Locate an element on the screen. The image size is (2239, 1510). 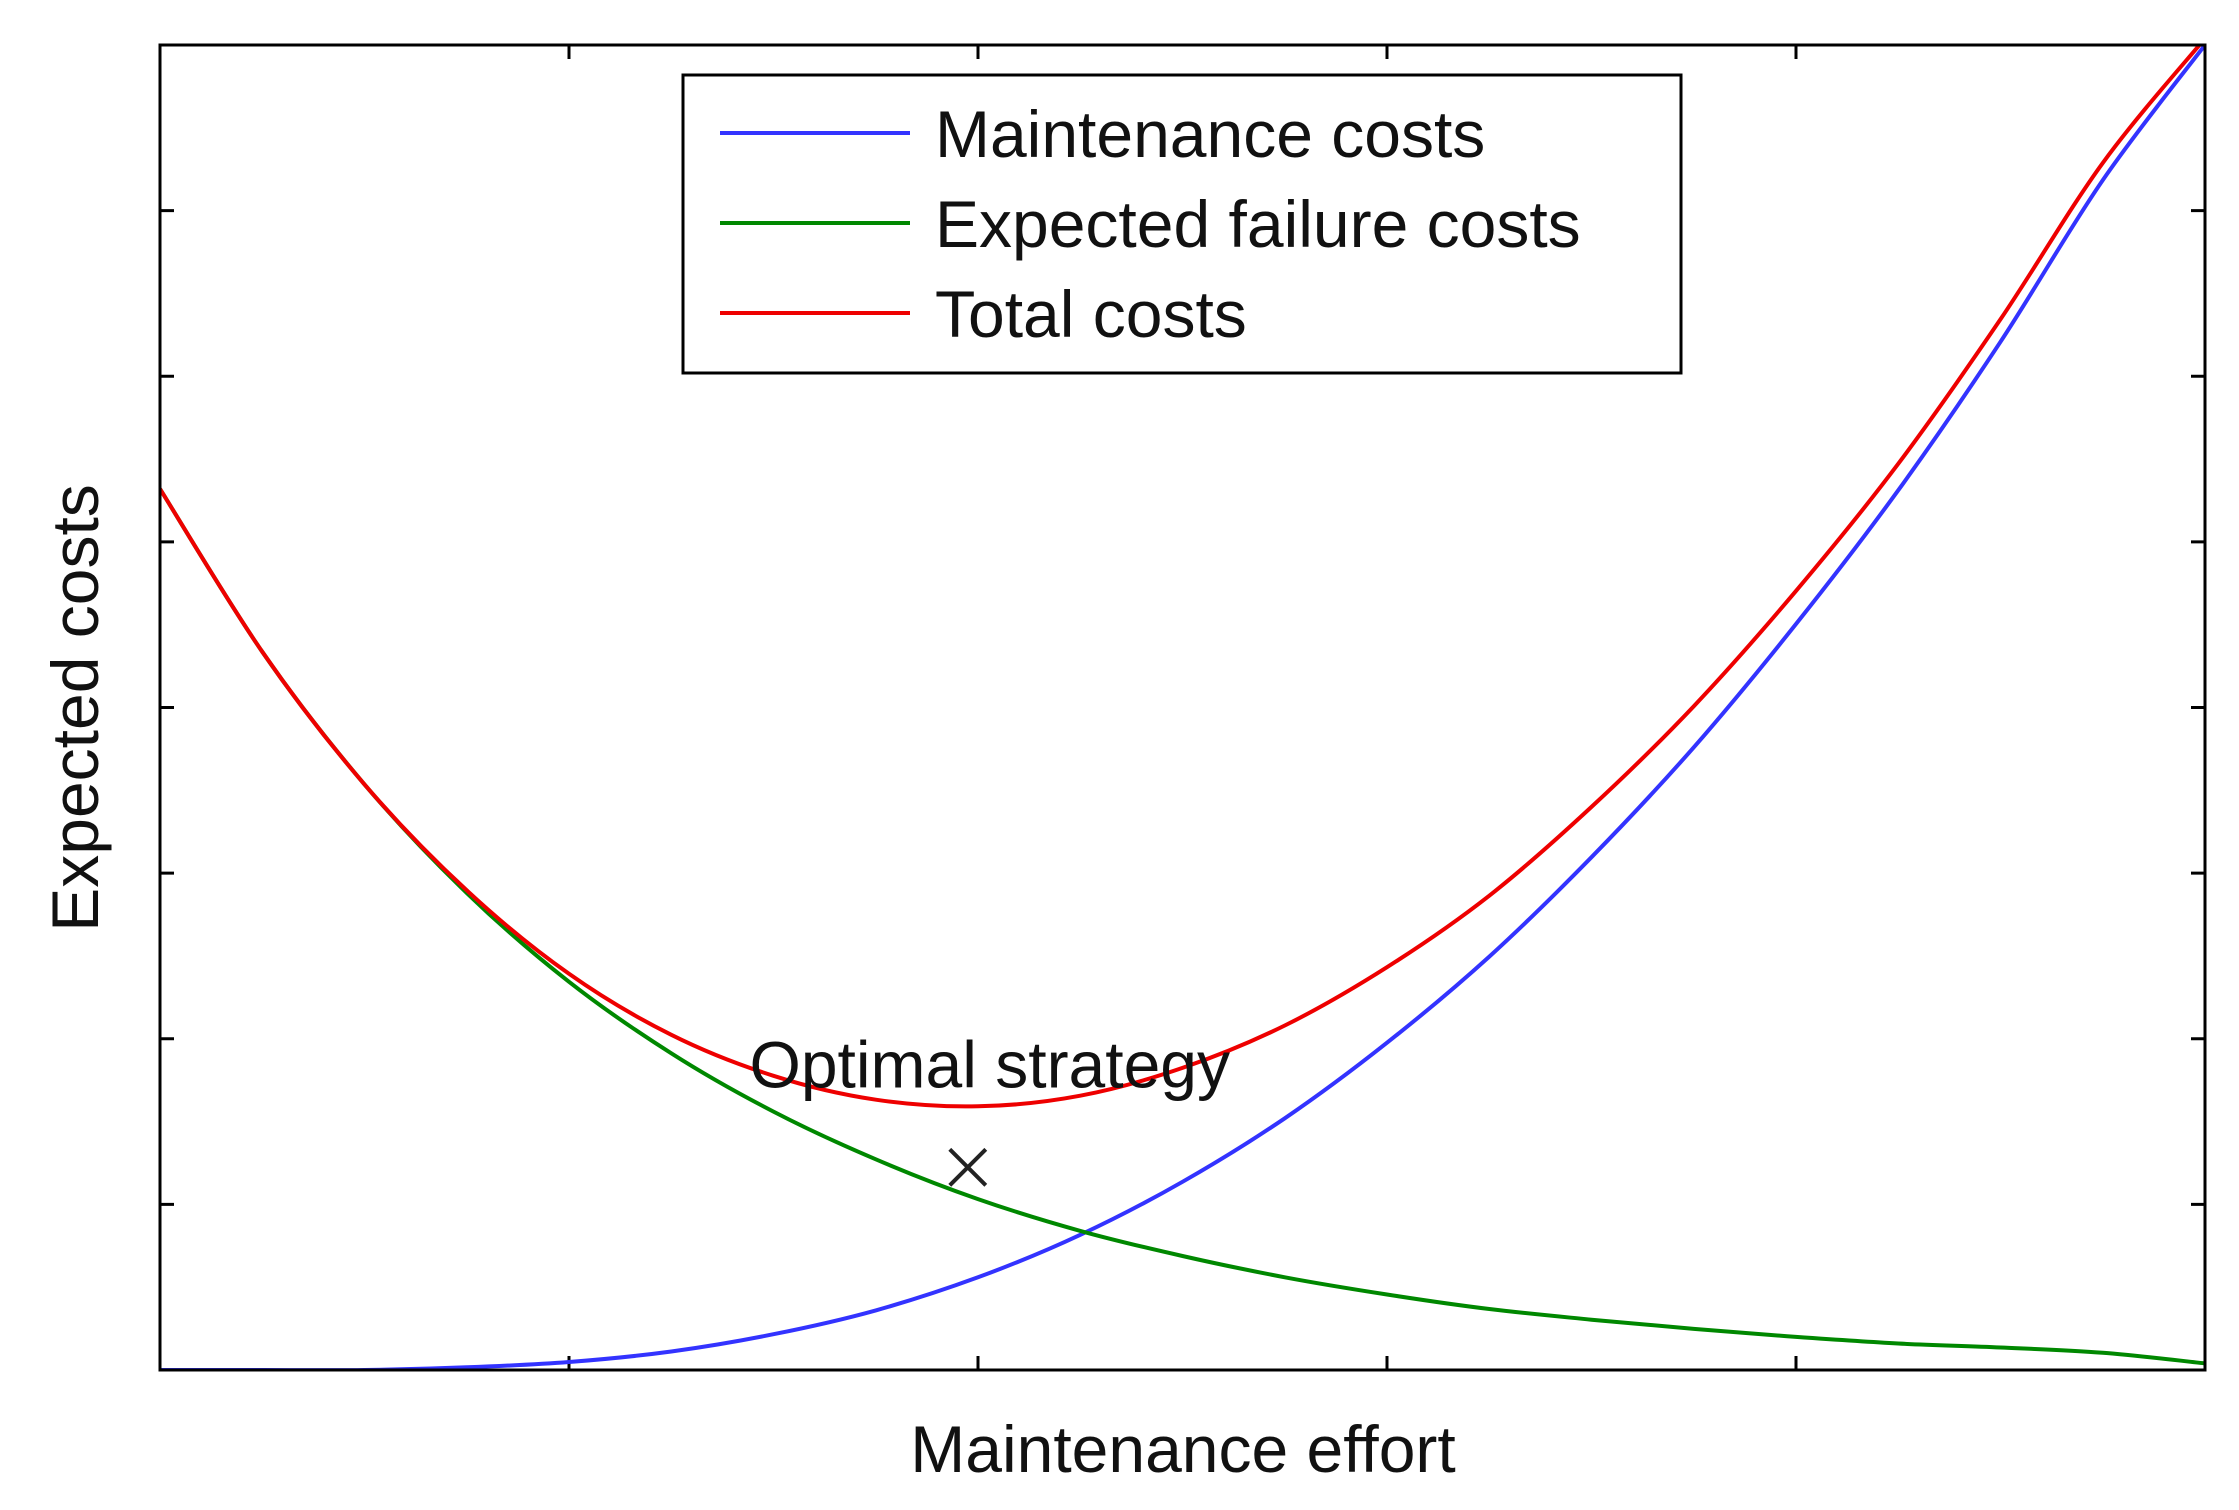
legend-label: Expected failure costs is located at coordinates (1258, 224).